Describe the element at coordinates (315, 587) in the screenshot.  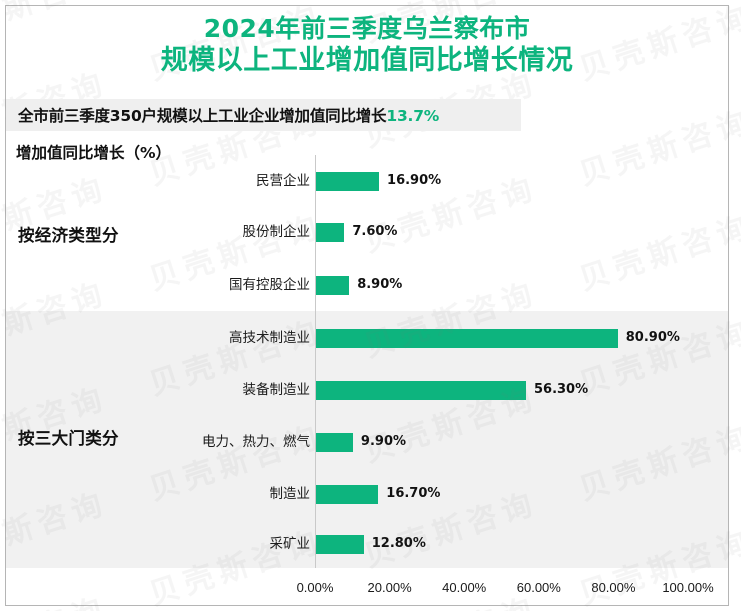
I see `x-axis-tick-label: 0.00%` at that location.